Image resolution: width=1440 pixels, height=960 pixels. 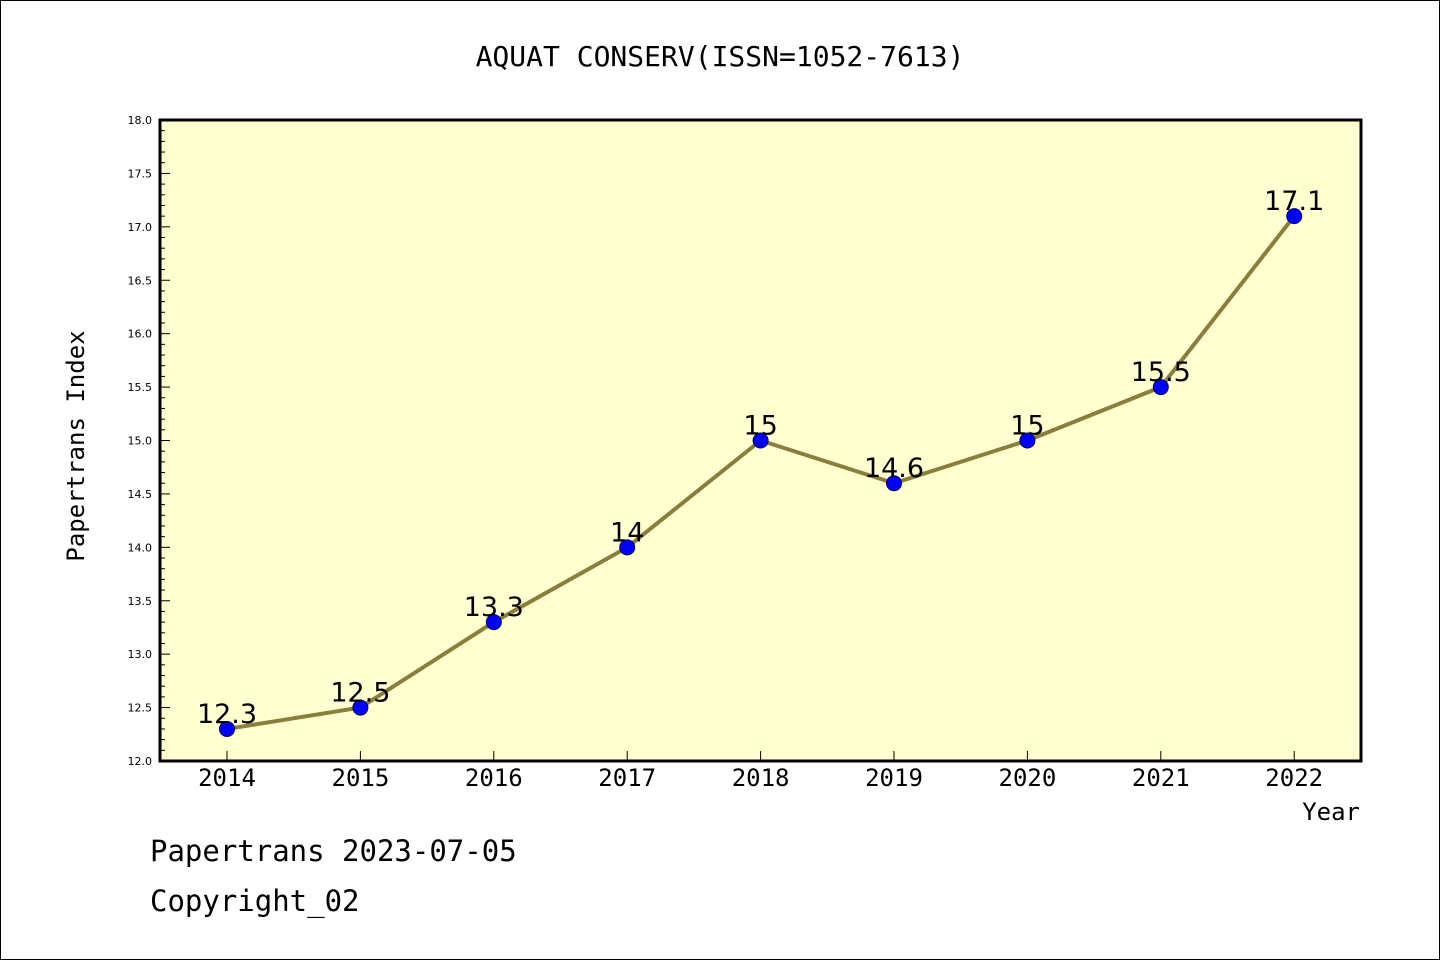 I want to click on y-tick-label: 12.0, so click(x=140, y=761).